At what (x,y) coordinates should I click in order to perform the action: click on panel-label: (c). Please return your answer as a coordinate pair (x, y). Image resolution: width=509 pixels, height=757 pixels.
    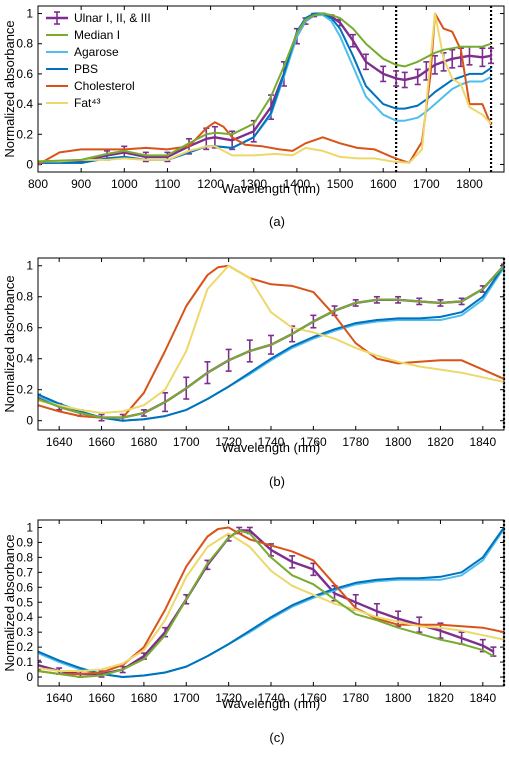
    Looking at the image, I should click on (276, 737).